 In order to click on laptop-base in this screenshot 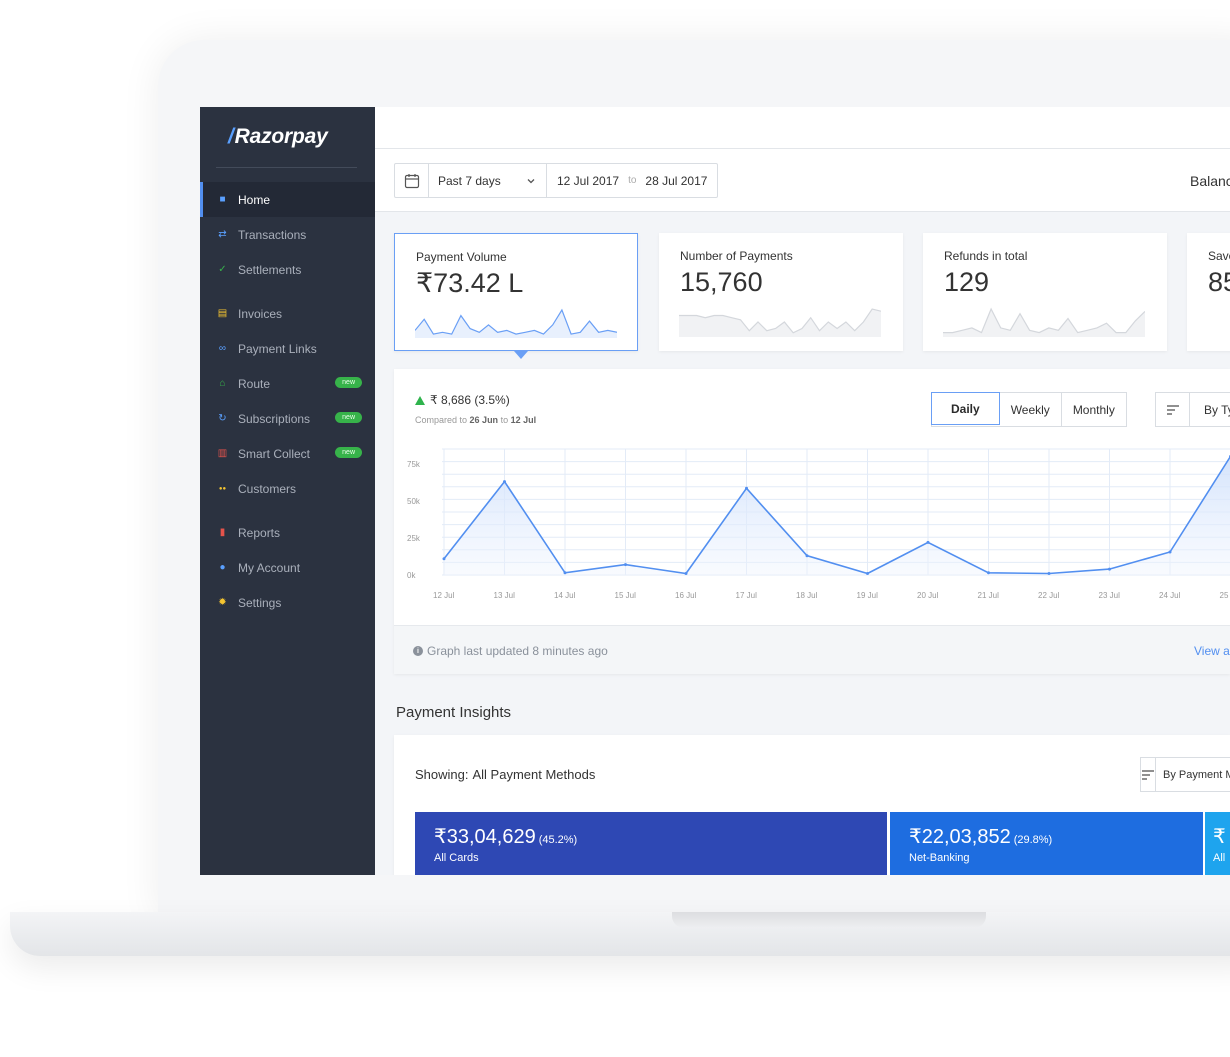, I will do `click(620, 934)`.